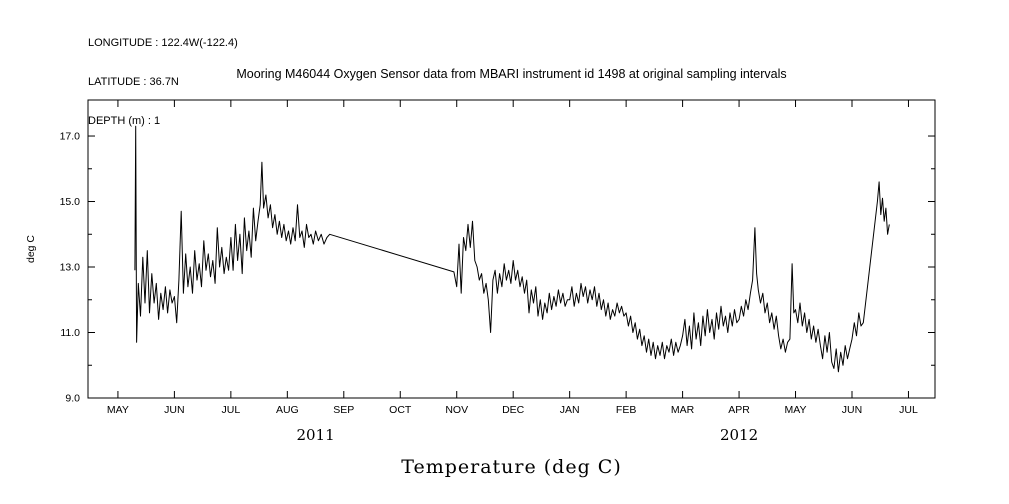  I want to click on y-tick-label: 13.0, so click(70, 268).